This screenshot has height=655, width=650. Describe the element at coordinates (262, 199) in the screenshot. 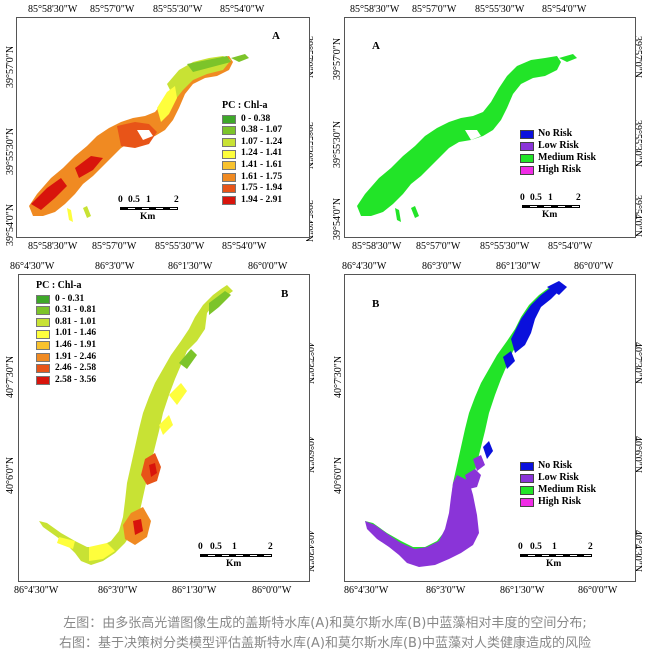

I see `legend-label: 1.94 - 2.91` at that location.